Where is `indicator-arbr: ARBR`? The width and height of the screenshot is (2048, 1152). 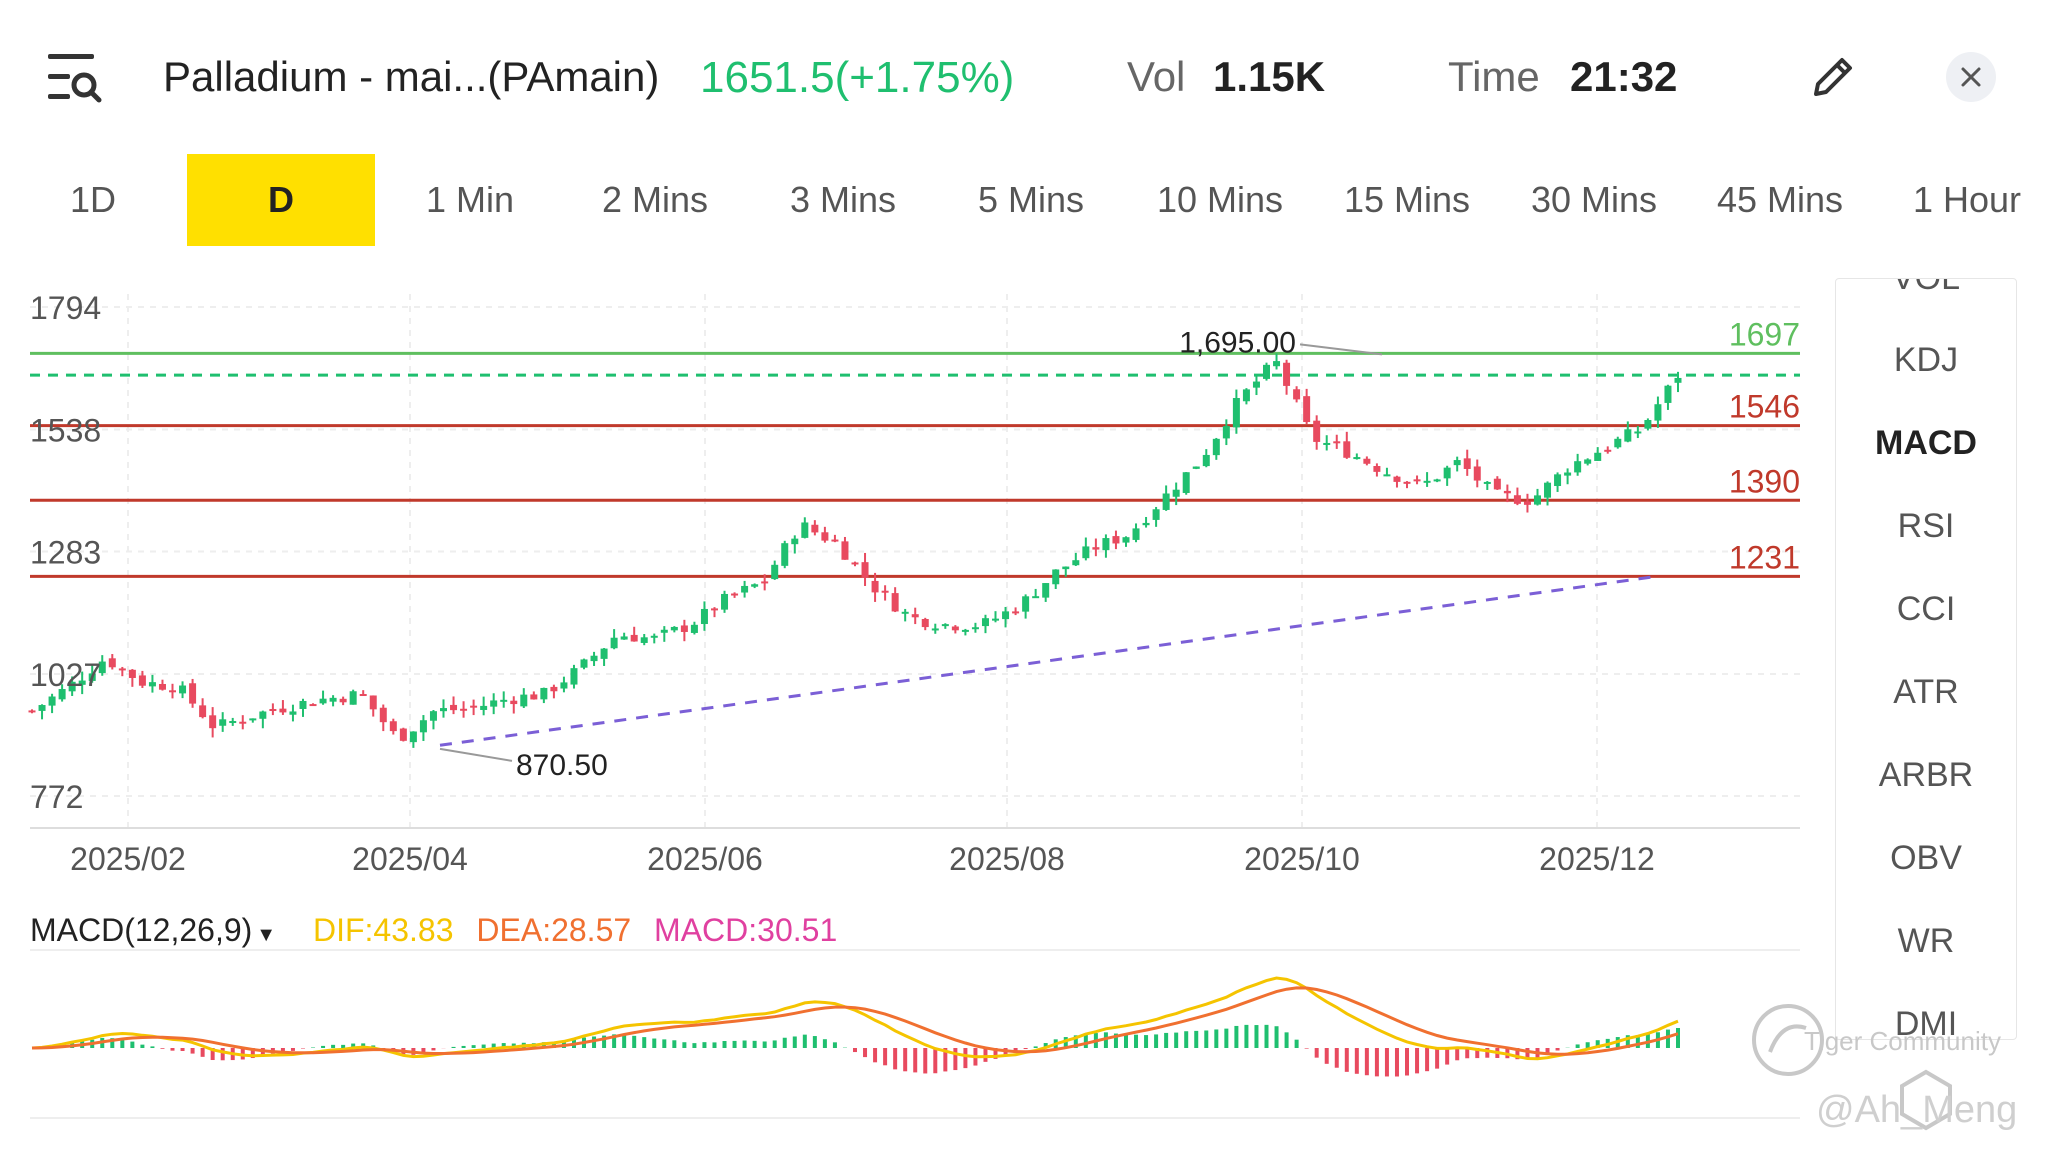
indicator-arbr: ARBR is located at coordinates (1926, 775).